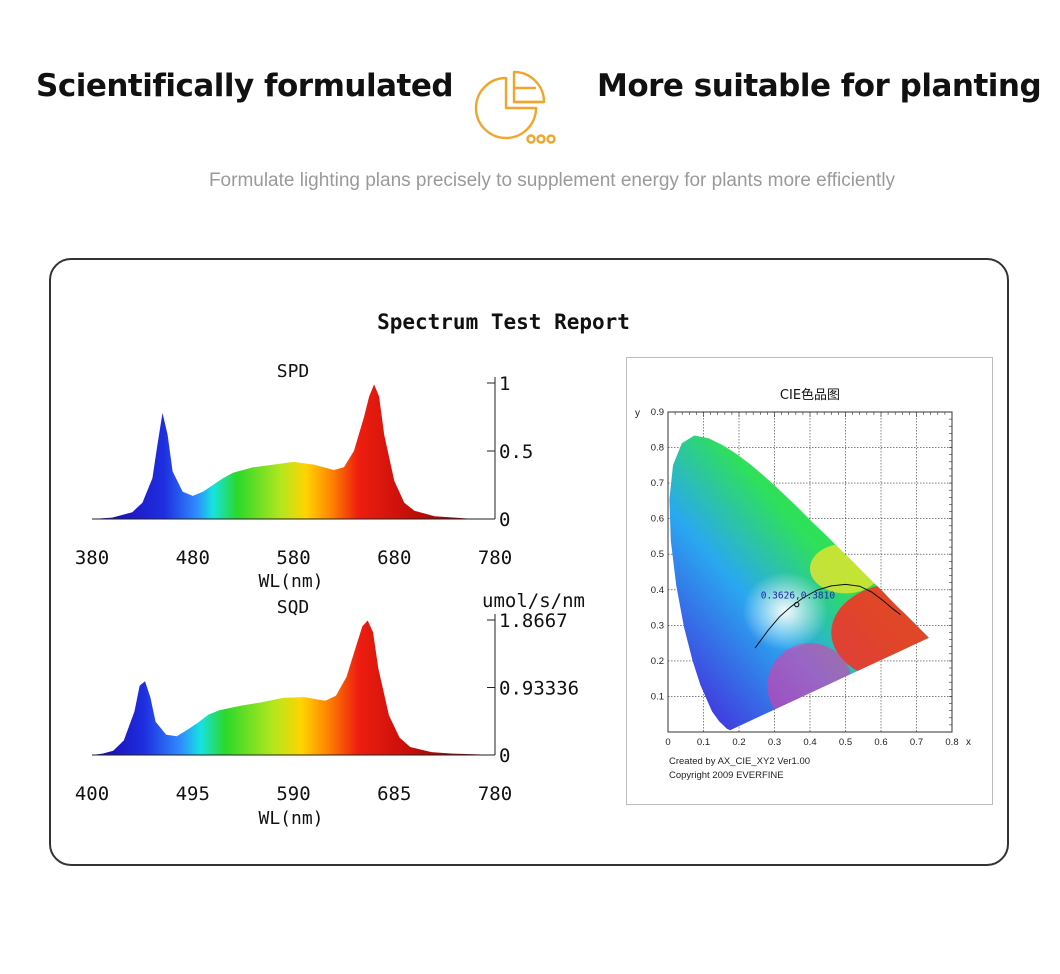  I want to click on cie-footer-1: Created by AX_CIE_XY2 Ver1.00, so click(739, 761).